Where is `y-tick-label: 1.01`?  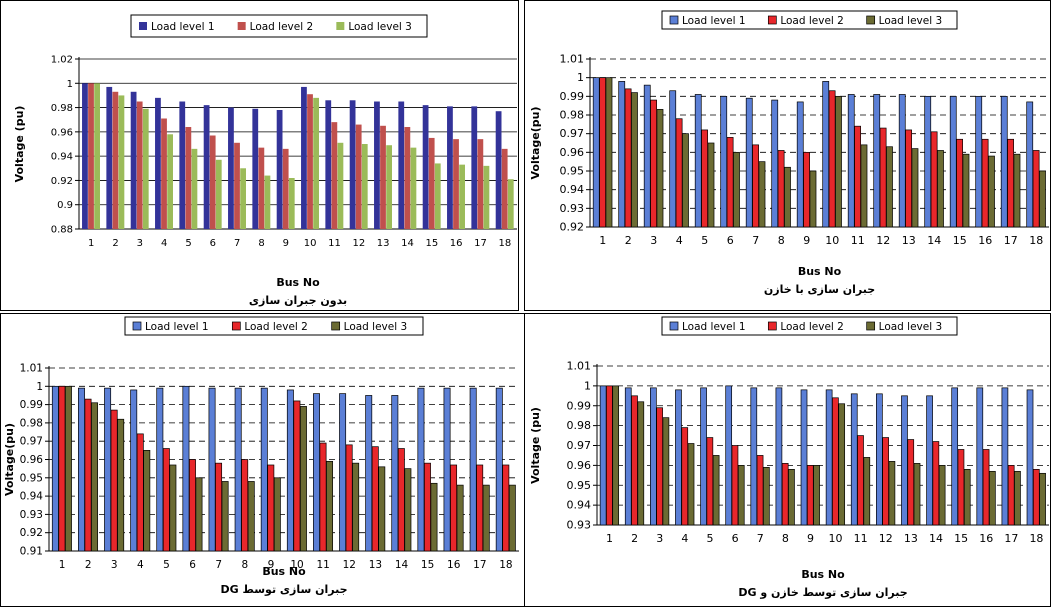 y-tick-label: 1.01 is located at coordinates (31, 369).